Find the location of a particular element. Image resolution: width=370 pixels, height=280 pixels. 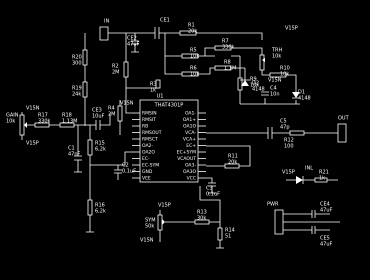

pin-name: OA1- is located at coordinates (190, 114).